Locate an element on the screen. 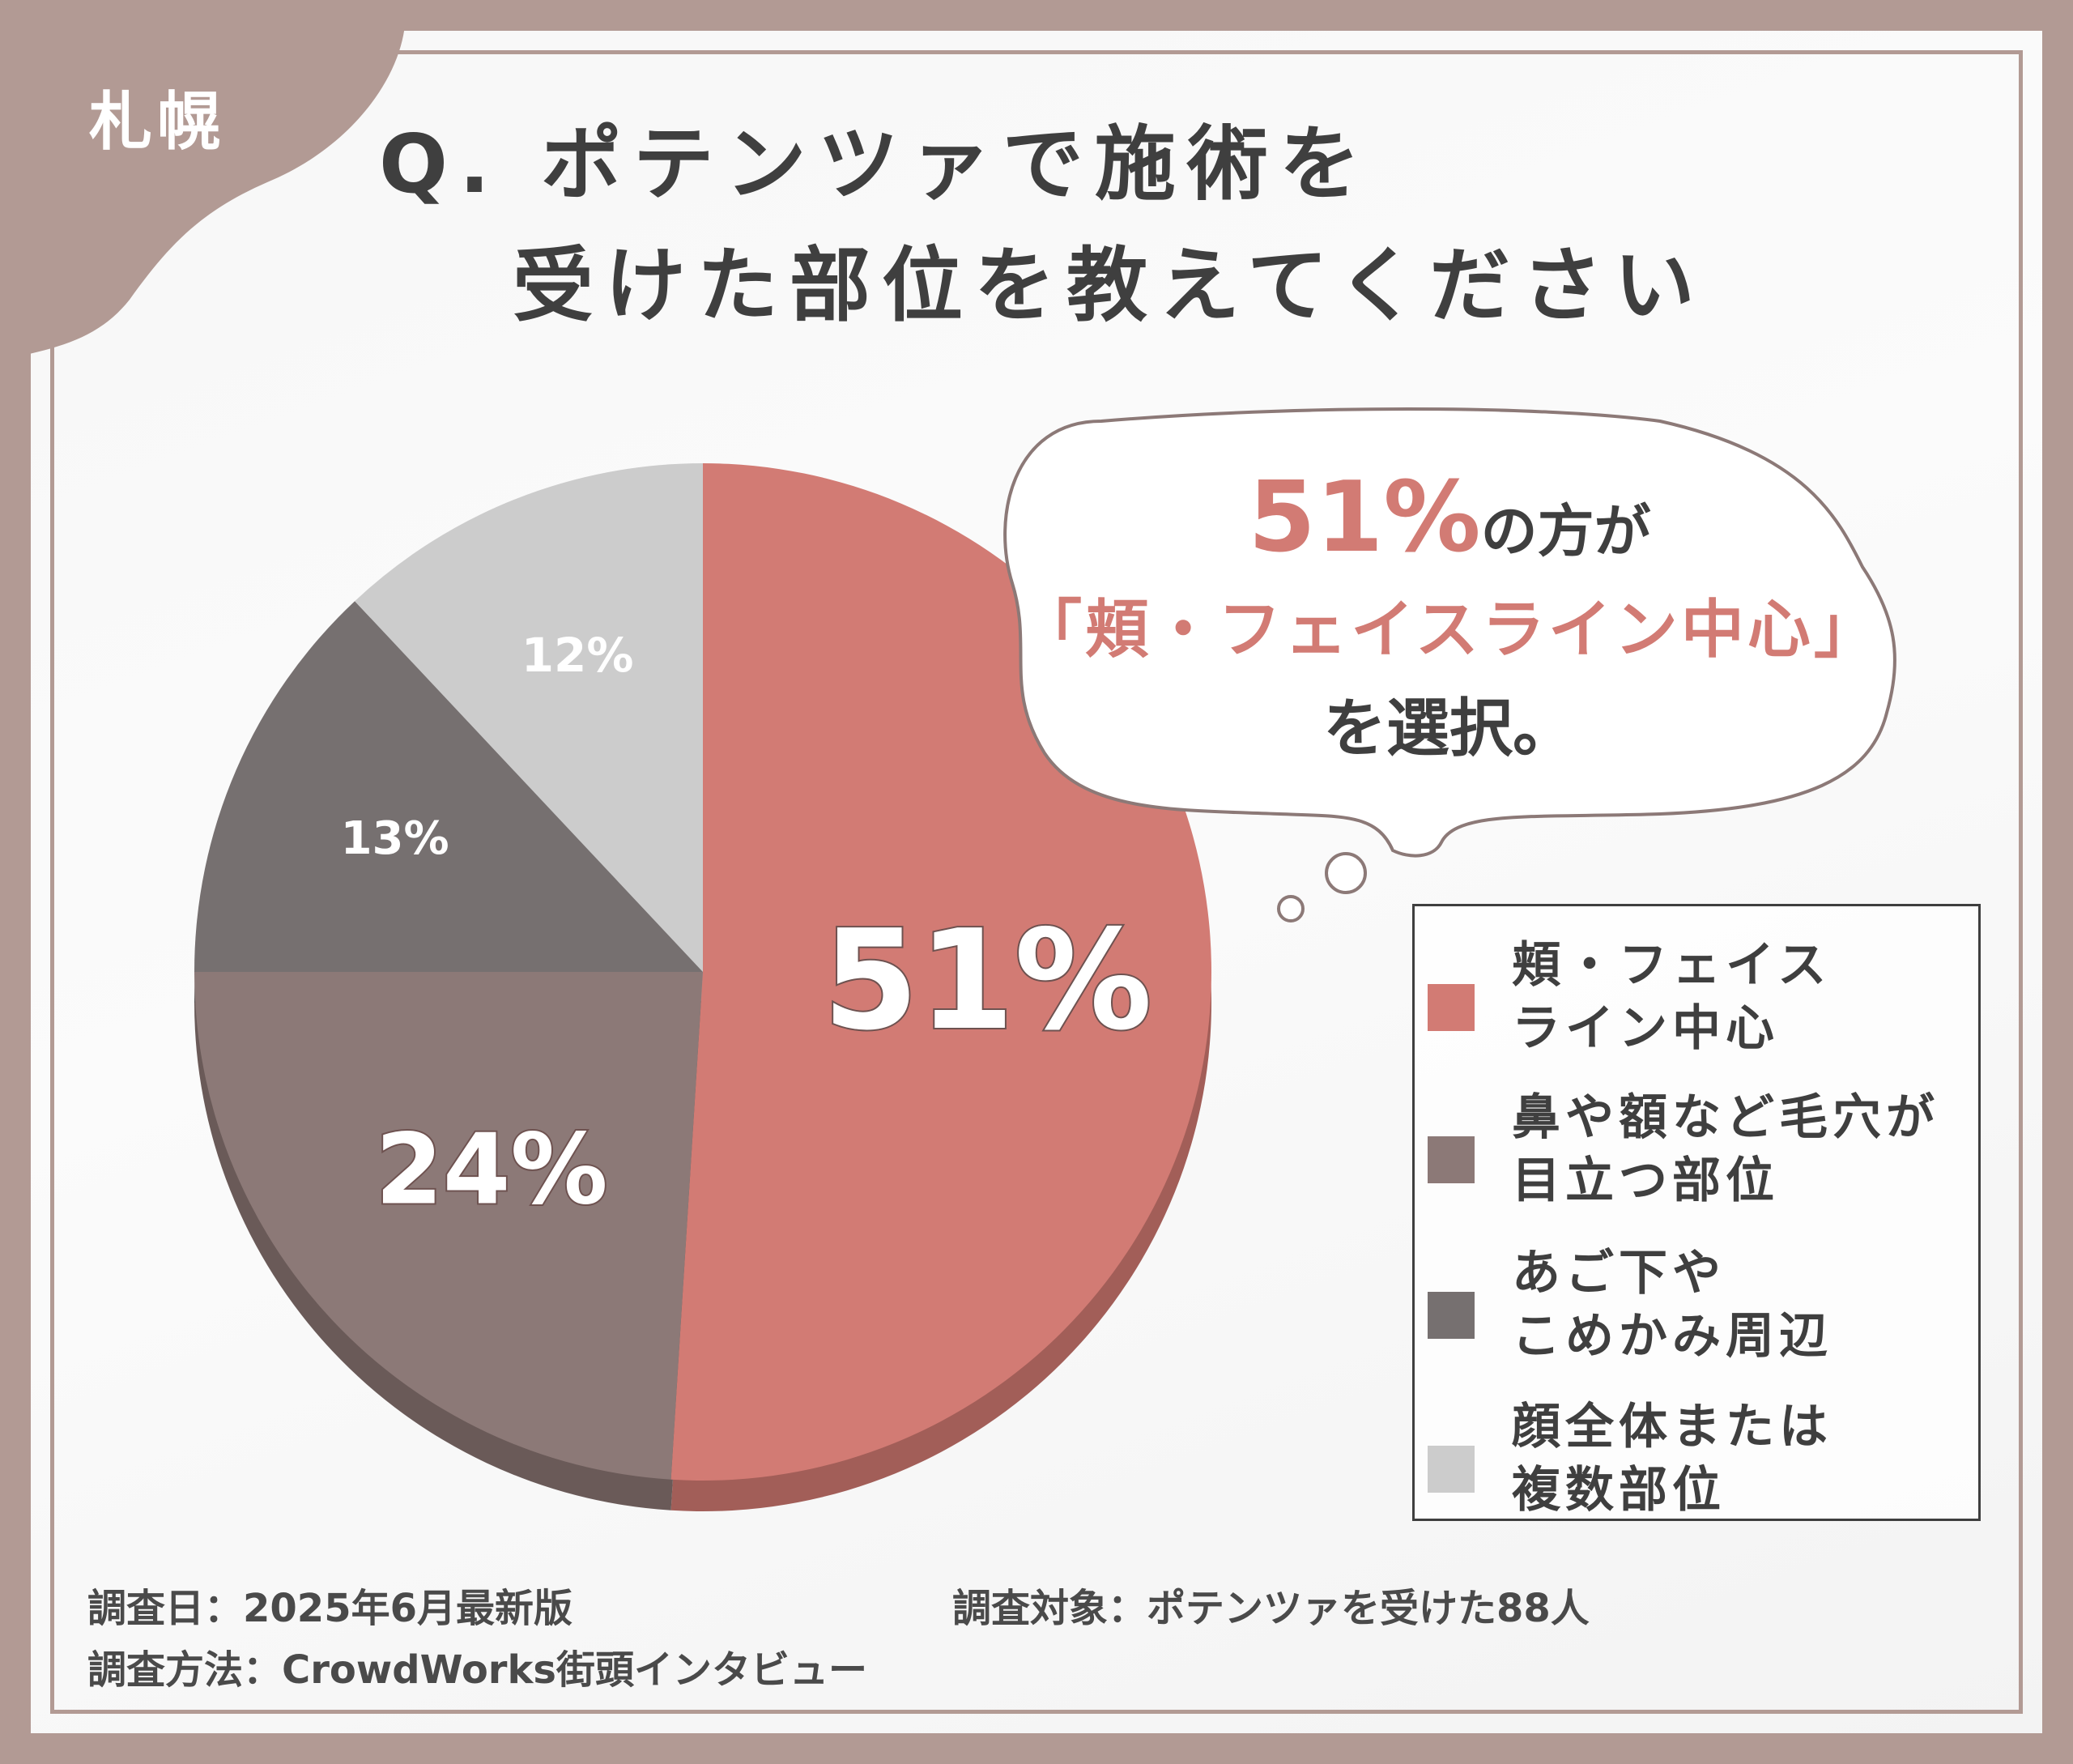 The width and height of the screenshot is (2073, 1764). legend-label: 鼻や額など毛穴が 目立つ部位 is located at coordinates (1726, 1149).